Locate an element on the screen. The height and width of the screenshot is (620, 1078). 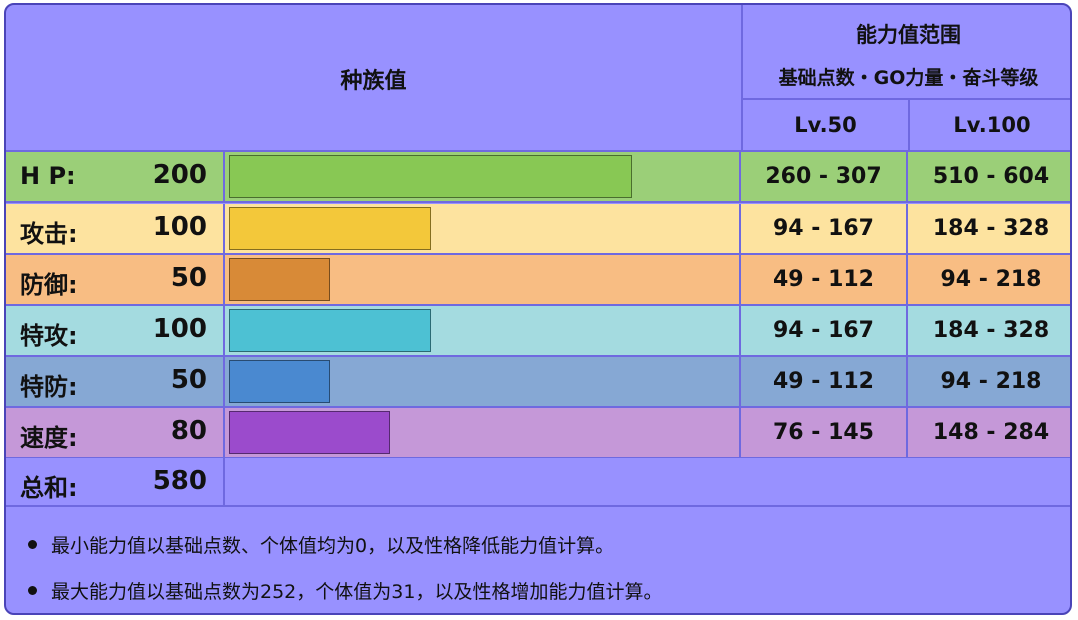
stat-row: H P: 200 260 - 307 510 - 604 is located at coordinates (538, 177).